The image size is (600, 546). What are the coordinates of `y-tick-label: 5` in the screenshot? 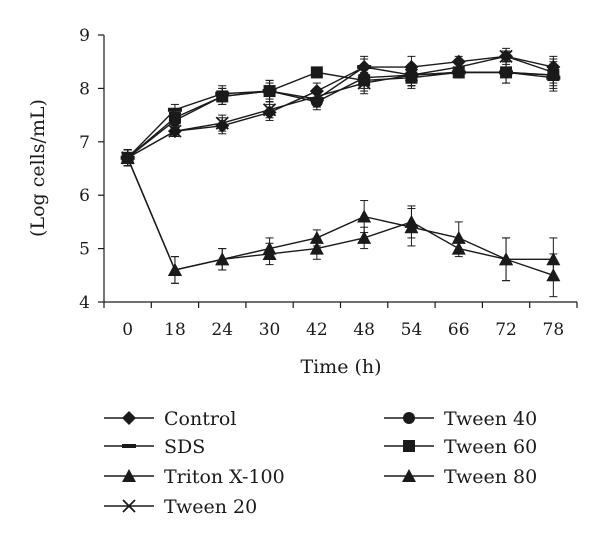 It's located at (84, 250).